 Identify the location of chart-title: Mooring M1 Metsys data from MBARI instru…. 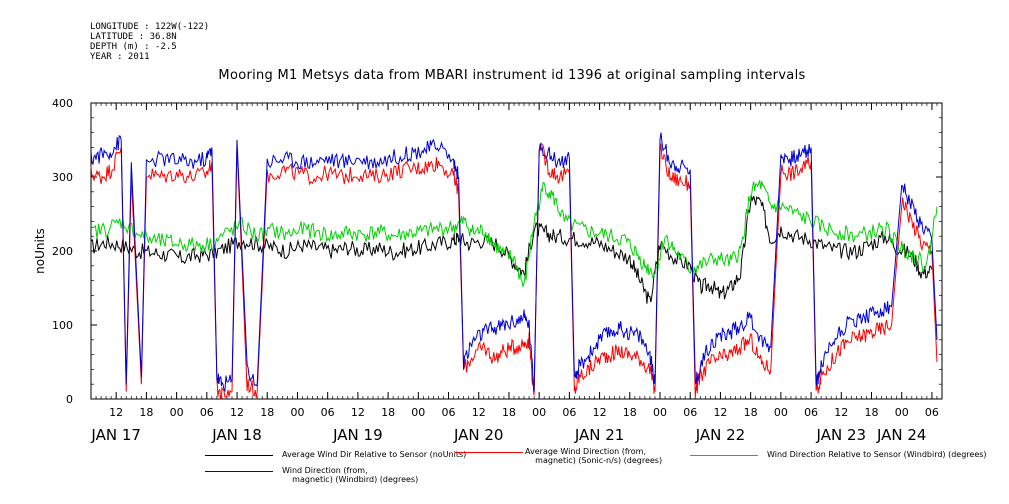
(512, 75).